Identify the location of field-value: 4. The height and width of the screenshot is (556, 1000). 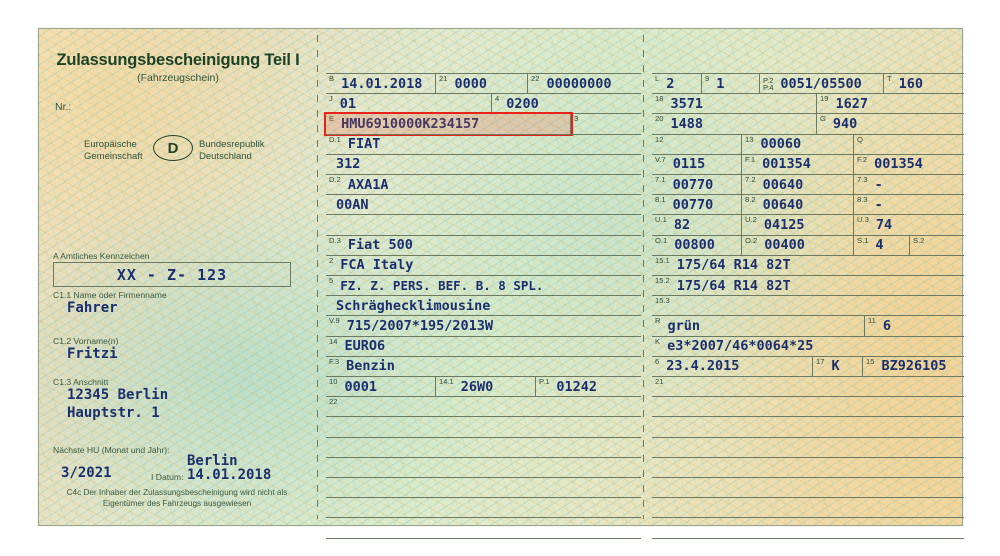
(879, 245).